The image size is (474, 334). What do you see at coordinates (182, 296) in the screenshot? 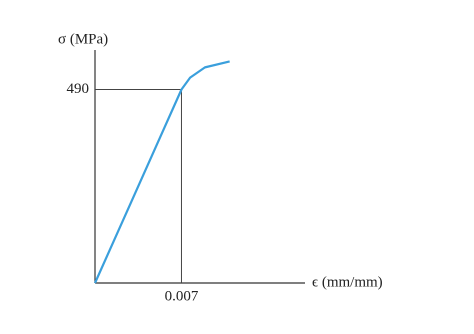
I see `x-tick-label: 0.007` at bounding box center [182, 296].